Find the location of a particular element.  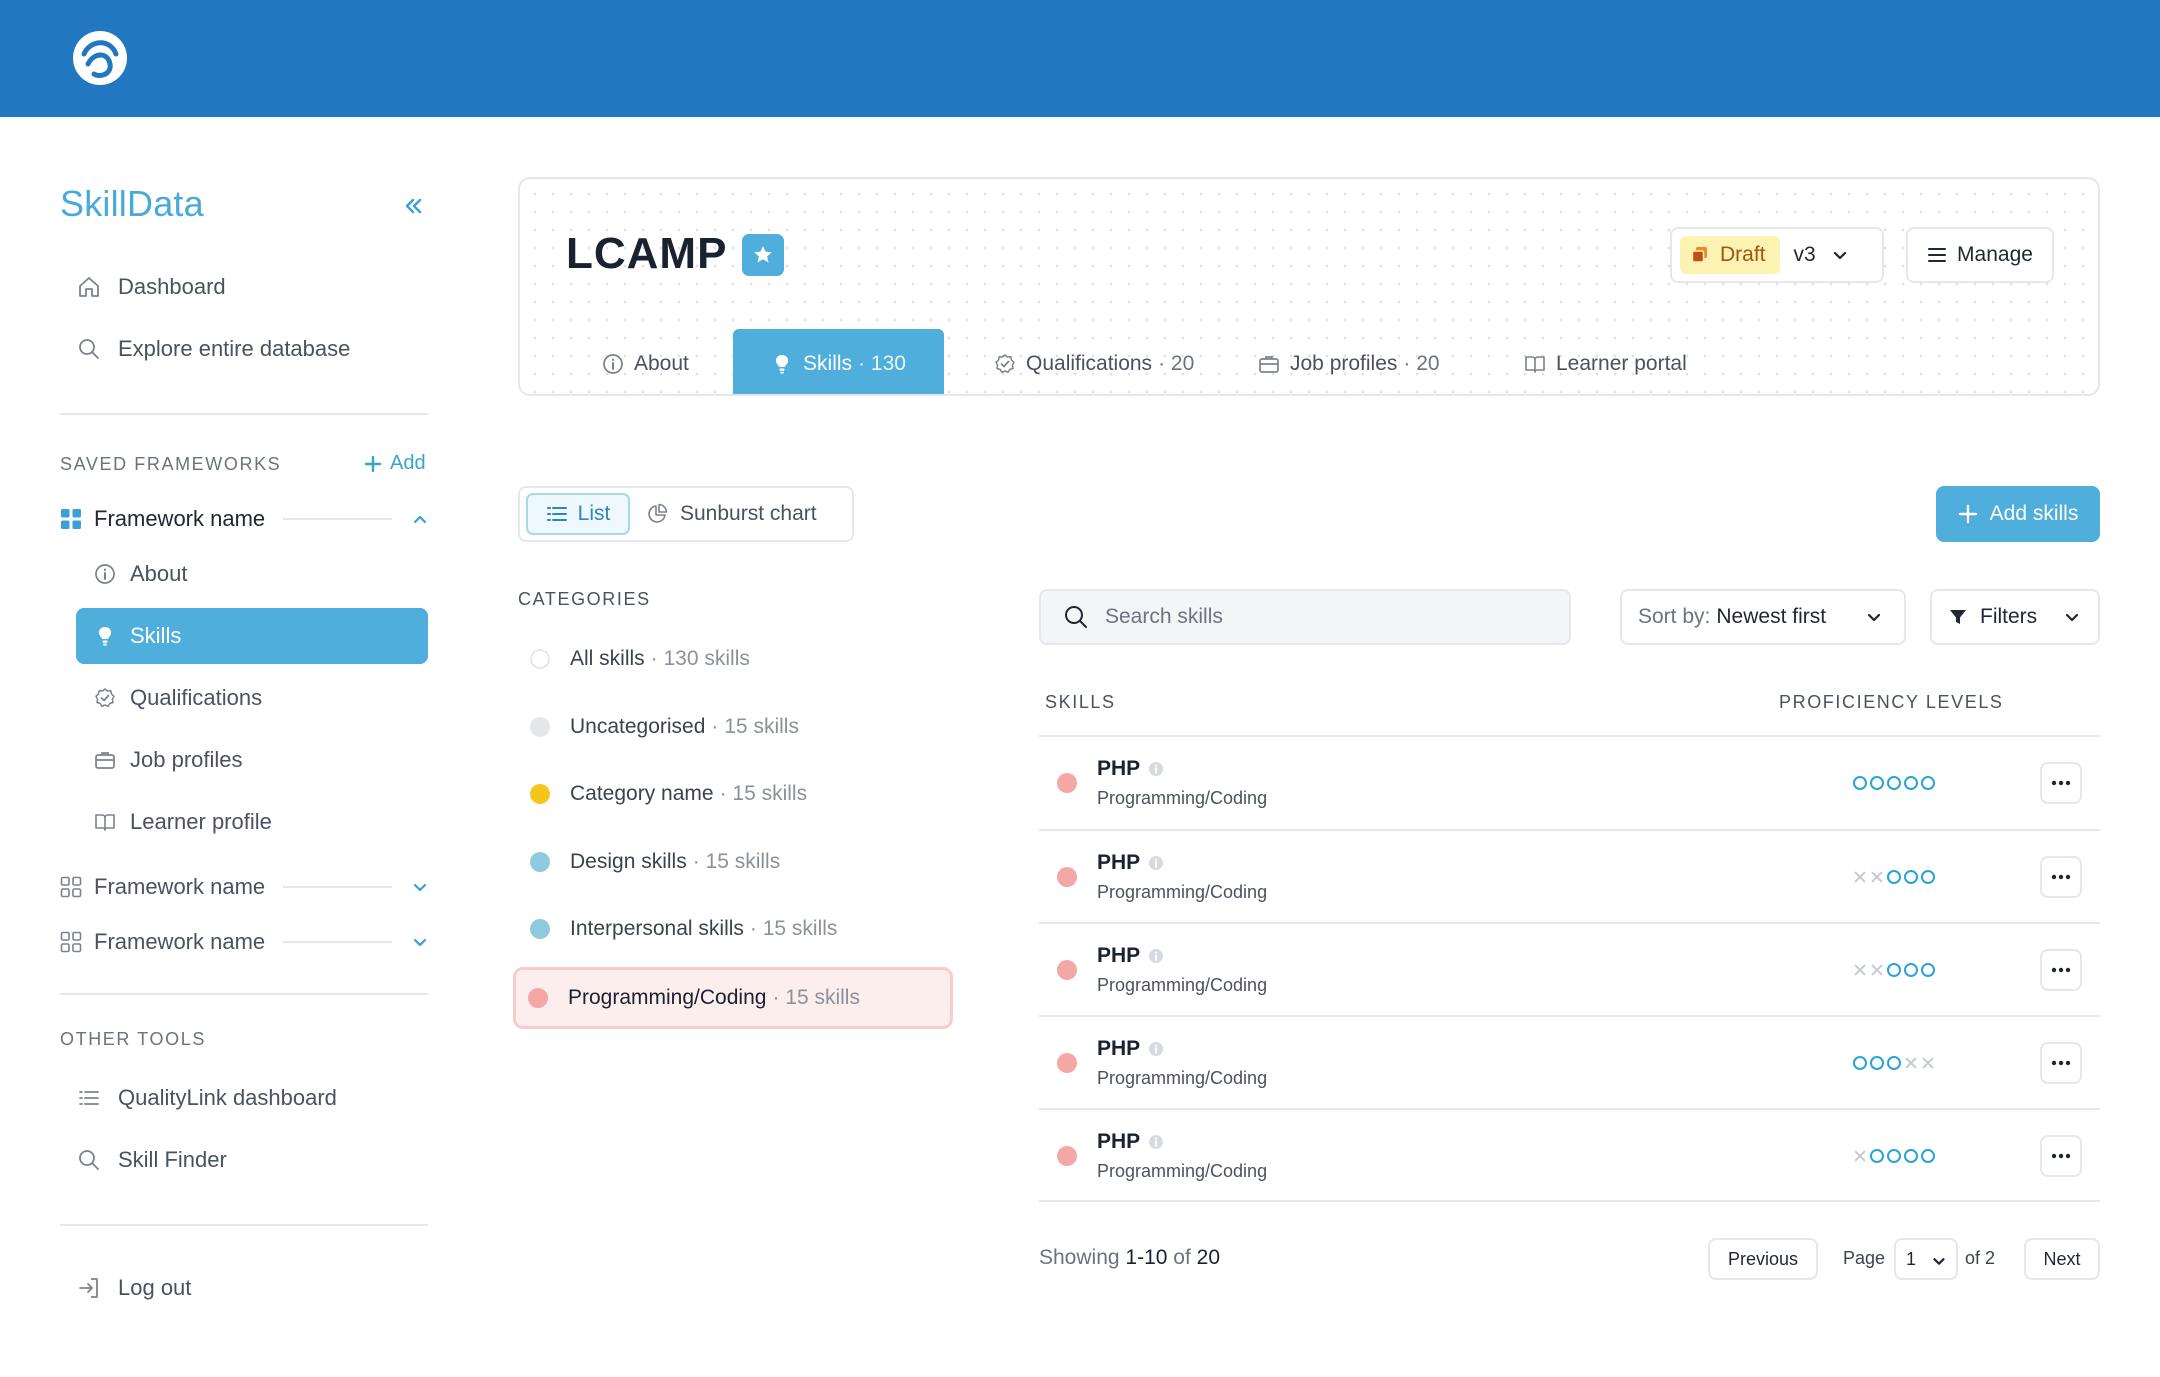

chevron-up-icon is located at coordinates (420, 519).